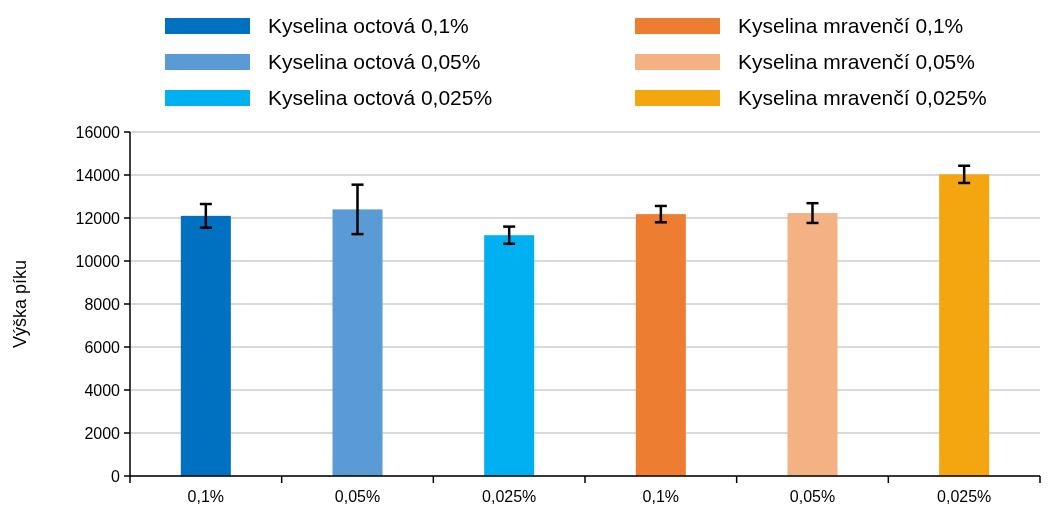 This screenshot has height=518, width=1052. I want to click on legend-label: Kyselina octová 0,025%, so click(380, 98).